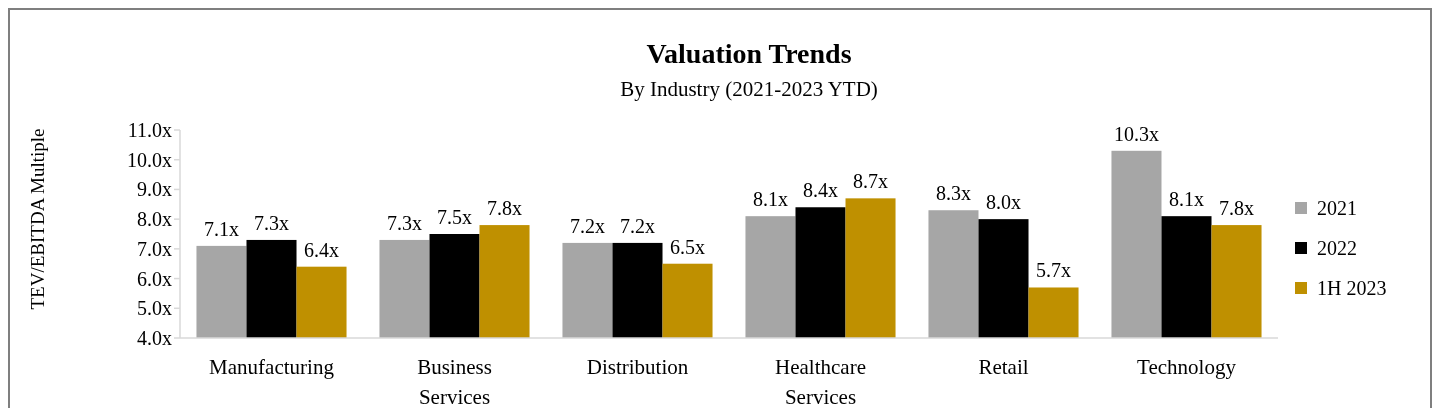 The image size is (1440, 415). Describe the element at coordinates (1136, 133) in the screenshot. I see `data-label: 10.3x` at that location.